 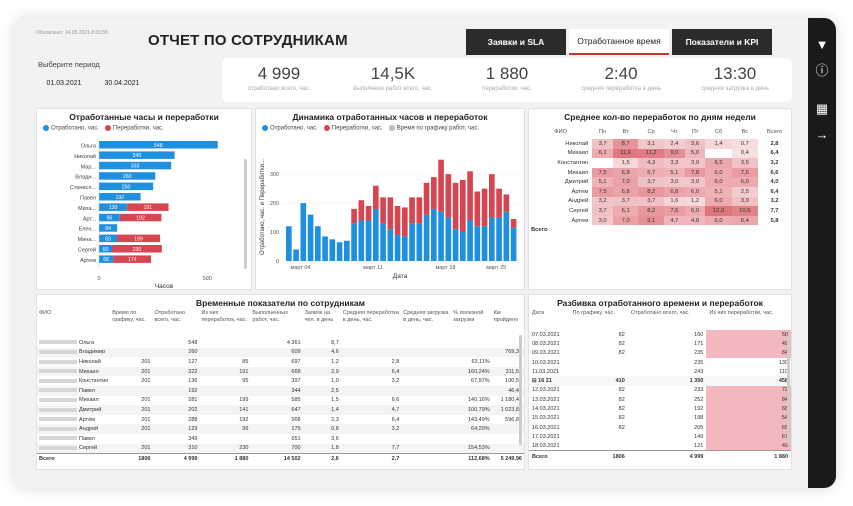 I want to click on date-to-input: 30.04.2021, so click(x=122, y=83).